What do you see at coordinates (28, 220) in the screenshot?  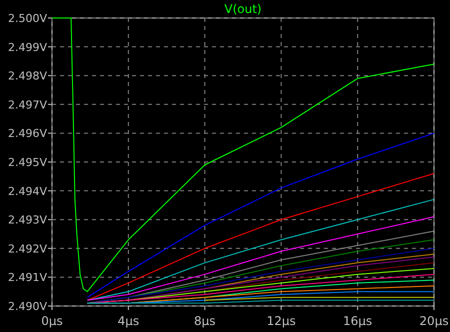 I see `y-tick-label: 2.493V` at bounding box center [28, 220].